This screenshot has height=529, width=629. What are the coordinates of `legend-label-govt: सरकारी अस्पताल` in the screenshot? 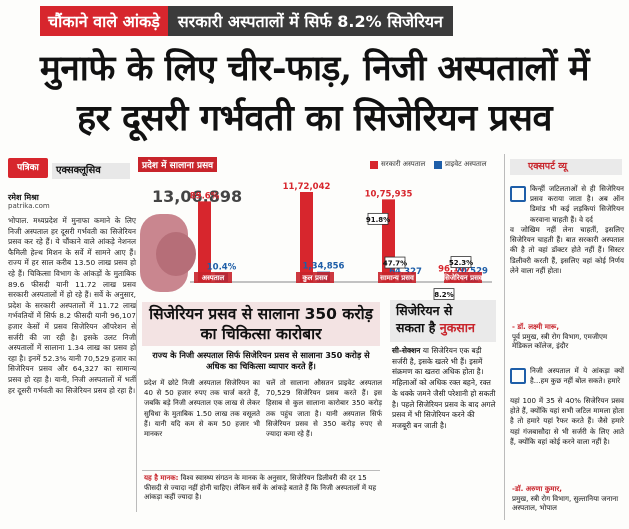 It's located at (403, 164).